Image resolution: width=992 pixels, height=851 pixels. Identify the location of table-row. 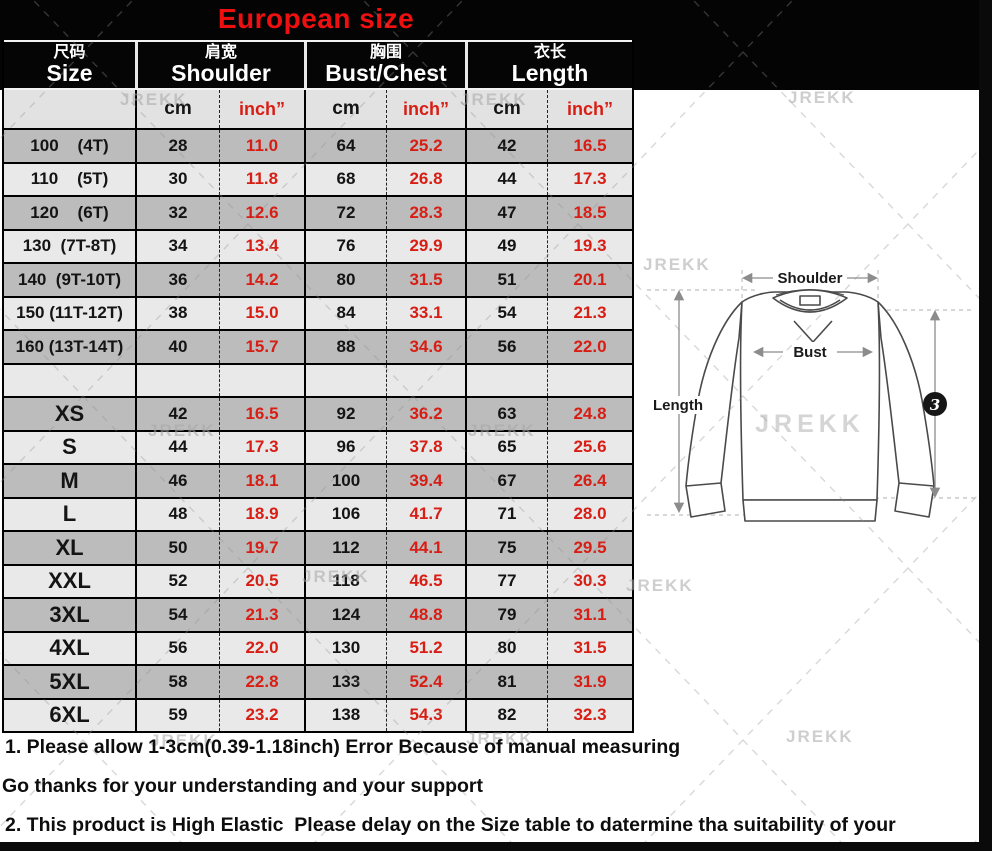
(318, 379).